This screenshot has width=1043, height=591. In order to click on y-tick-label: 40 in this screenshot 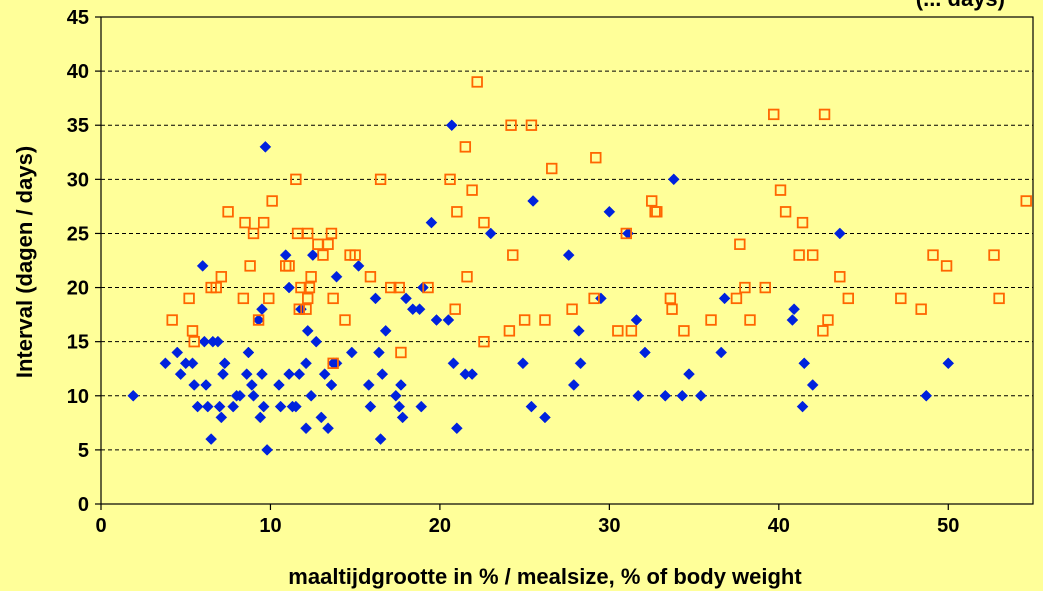, I will do `click(78, 72)`.